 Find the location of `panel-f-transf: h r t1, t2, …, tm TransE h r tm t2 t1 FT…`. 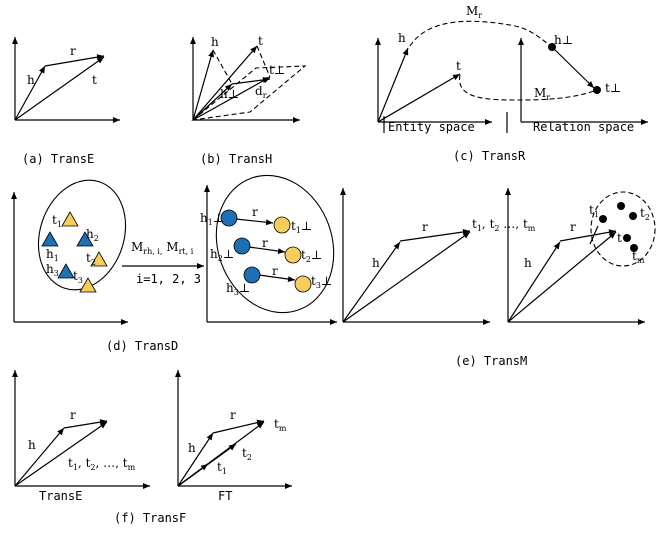

panel-f-transf: h r t1, t2, …, tm TransE h r tm t2 t1 FT… is located at coordinates (152, 447).